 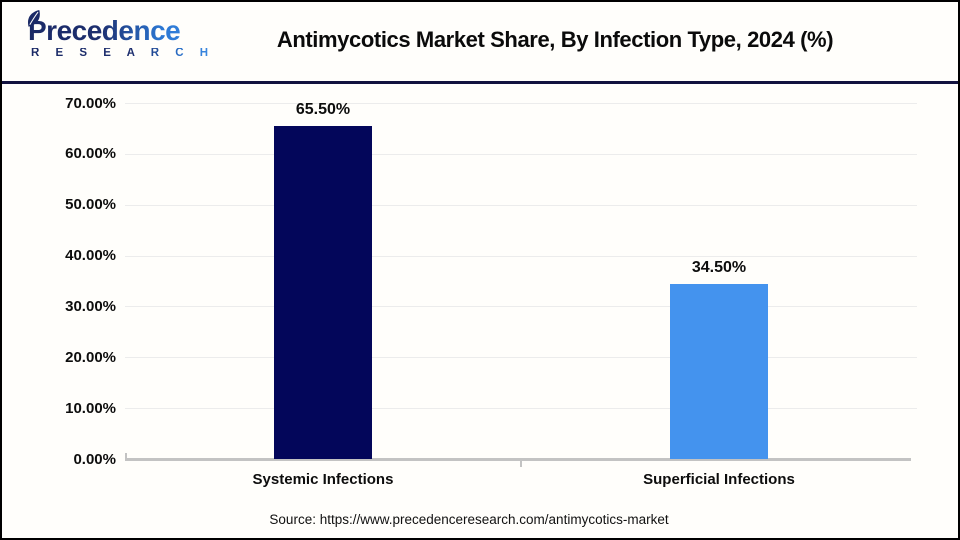 What do you see at coordinates (518, 459) in the screenshot?
I see `x-axis-line` at bounding box center [518, 459].